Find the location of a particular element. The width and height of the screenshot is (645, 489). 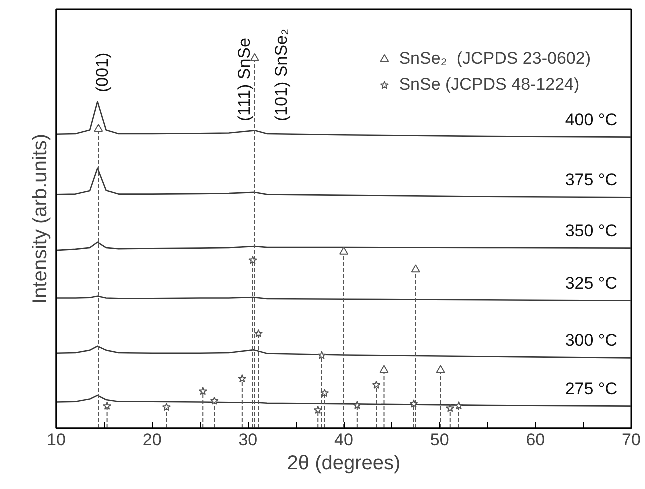

x-tick-label: 60 is located at coordinates (536, 440).